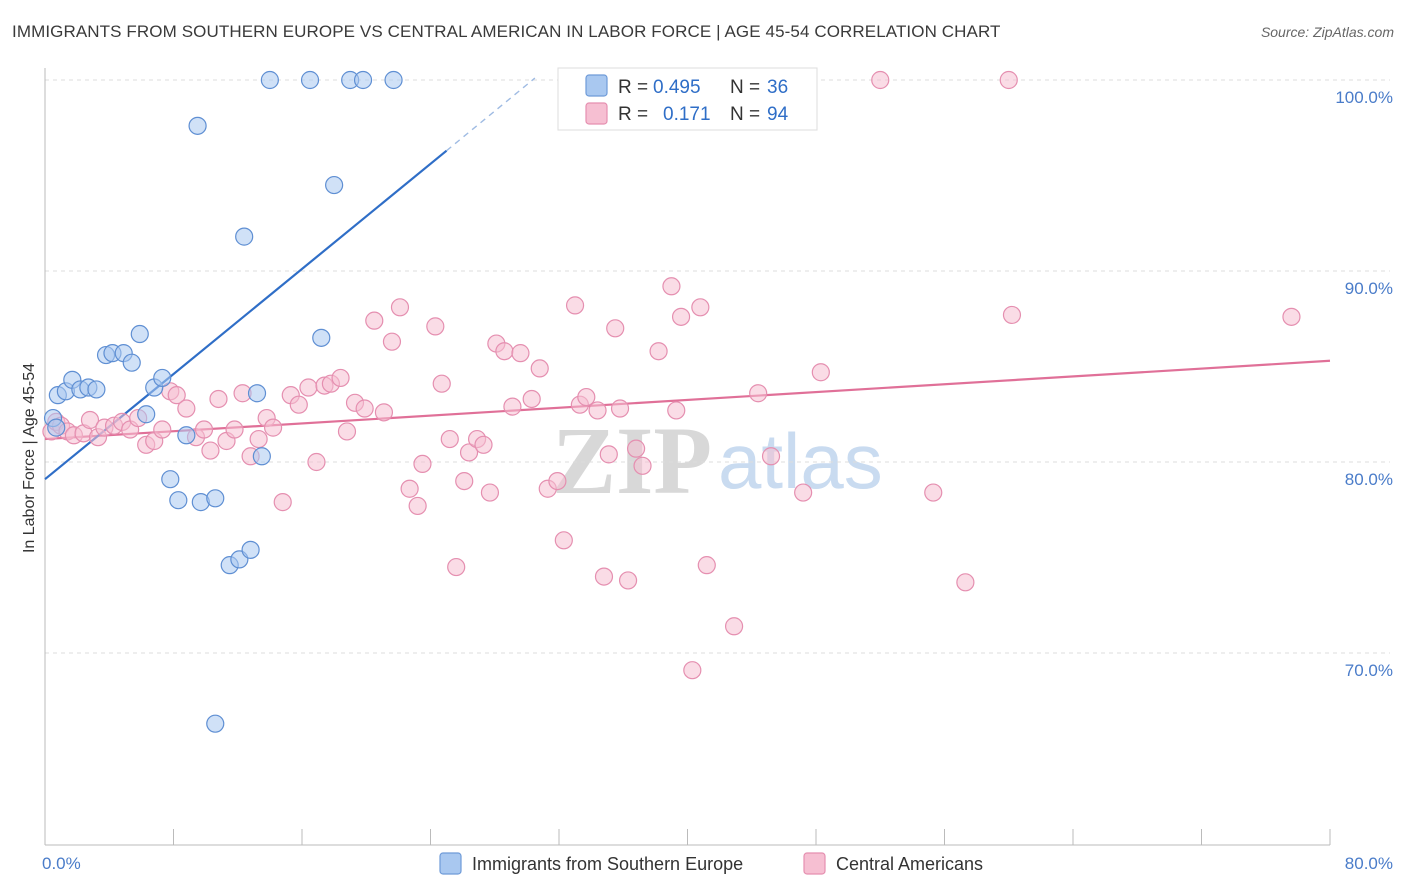 This screenshot has height=892, width=1406. What do you see at coordinates (491, 114) in the screenshot?
I see `trend-line-southern-europe-extension` at bounding box center [491, 114].